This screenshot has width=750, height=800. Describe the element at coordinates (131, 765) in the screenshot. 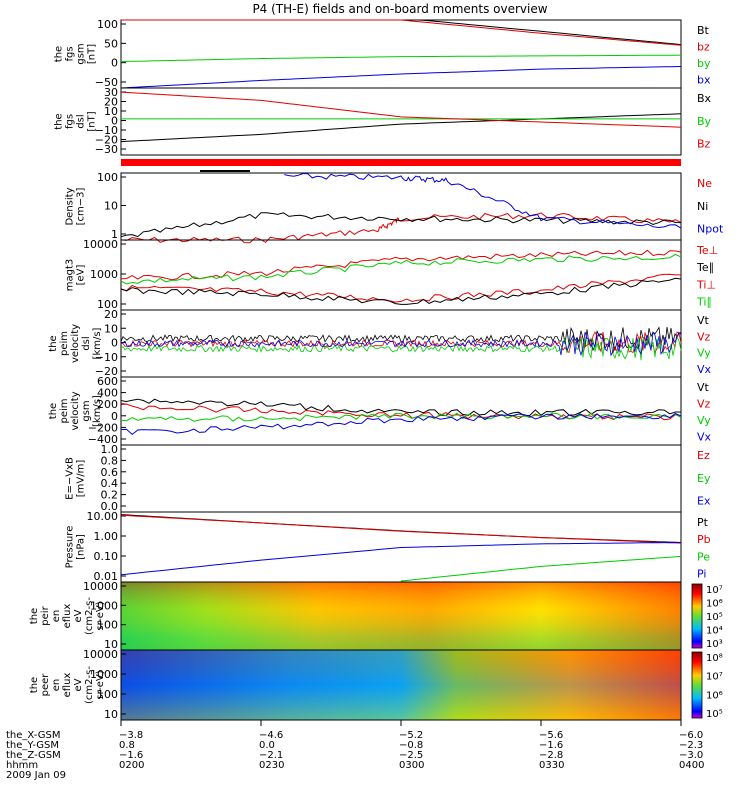

I see `x-tick-label: 0200` at that location.